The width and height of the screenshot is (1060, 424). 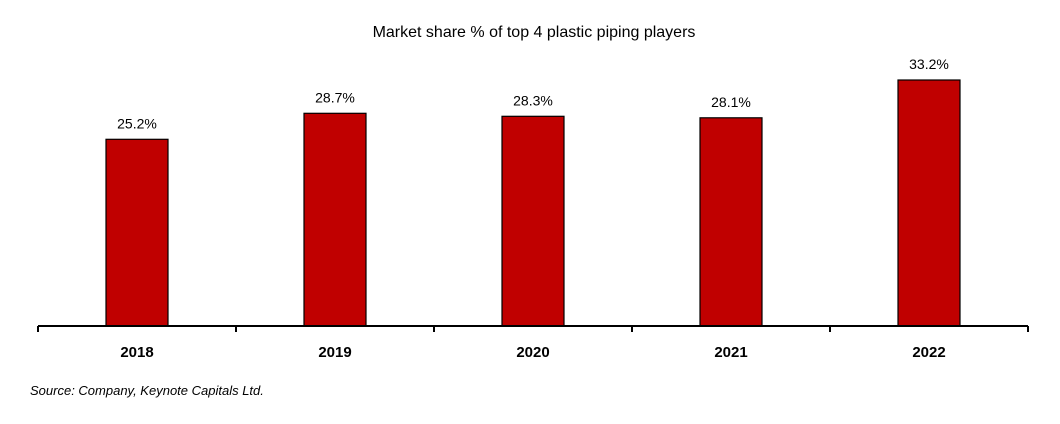 What do you see at coordinates (533, 221) in the screenshot?
I see `bar-2020` at bounding box center [533, 221].